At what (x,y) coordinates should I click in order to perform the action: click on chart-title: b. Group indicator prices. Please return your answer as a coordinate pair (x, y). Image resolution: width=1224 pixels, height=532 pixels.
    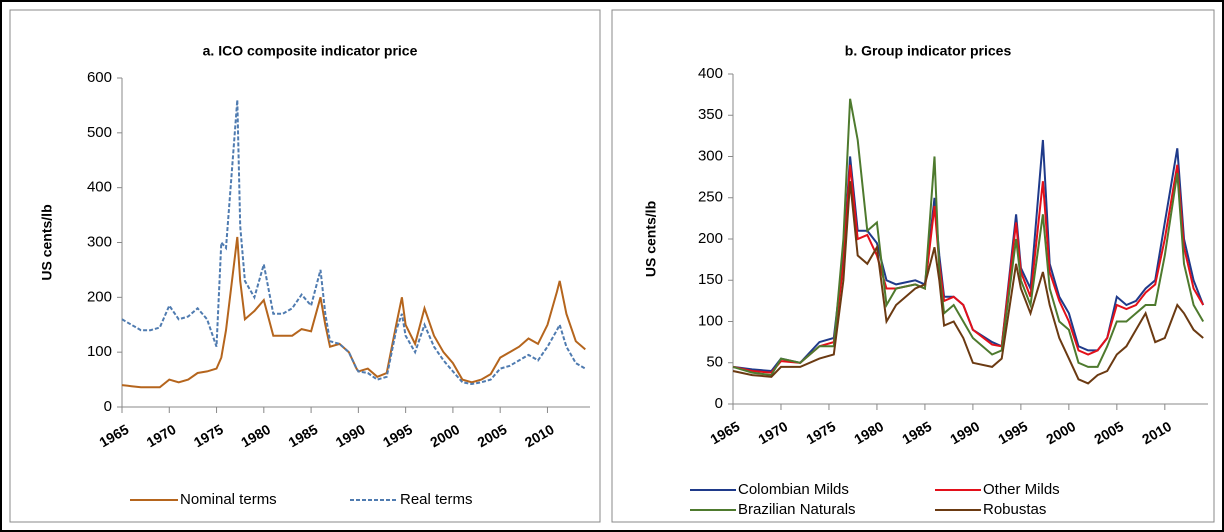
    Looking at the image, I should click on (928, 51).